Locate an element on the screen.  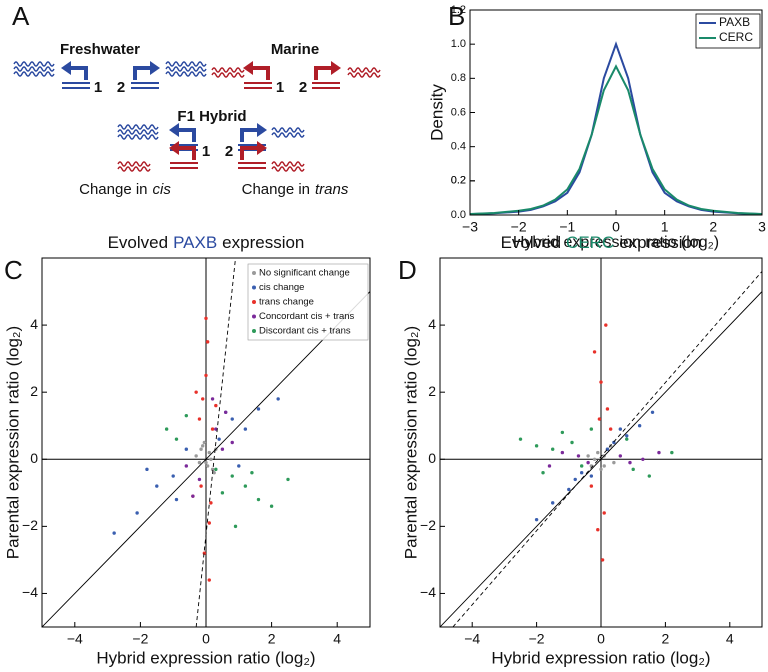
x-tick-label: −3 is located at coordinates (470, 227).